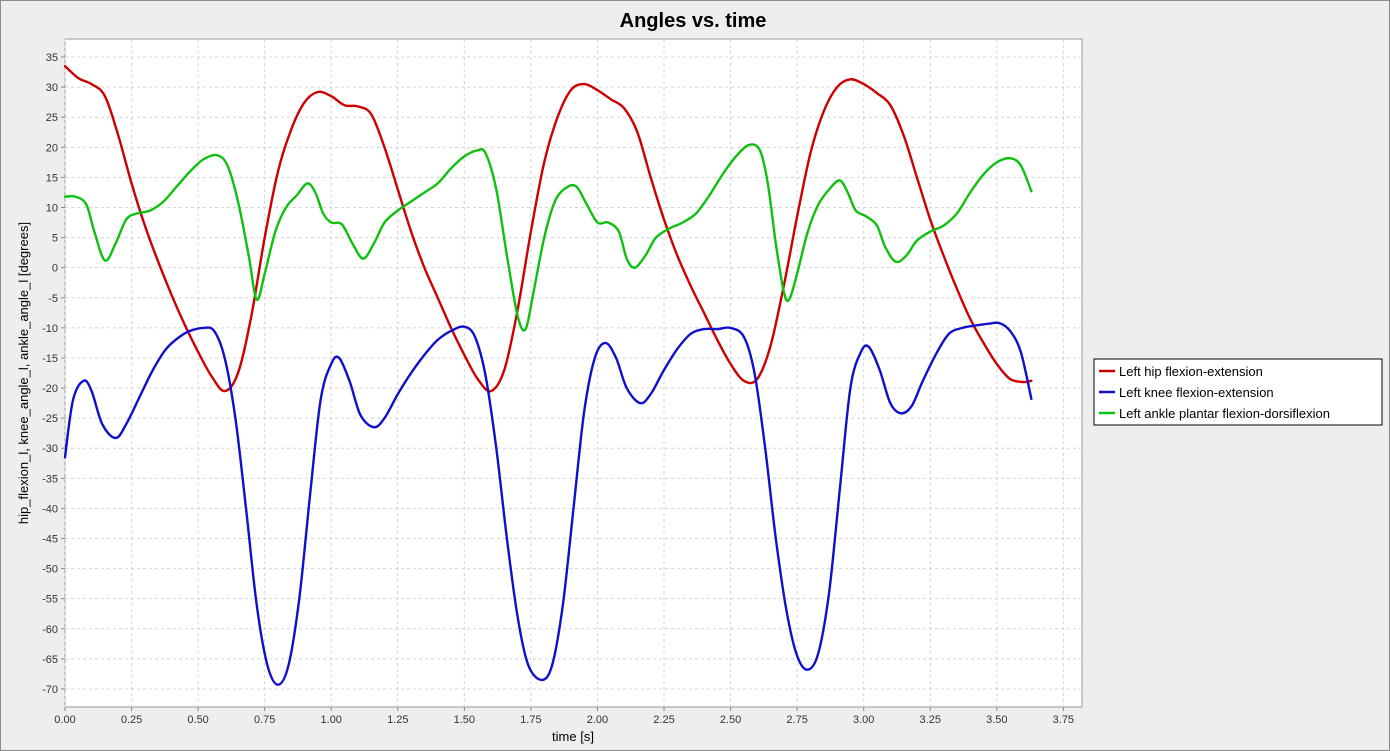  Describe the element at coordinates (52, 118) in the screenshot. I see `y-tick-label: 25` at that location.